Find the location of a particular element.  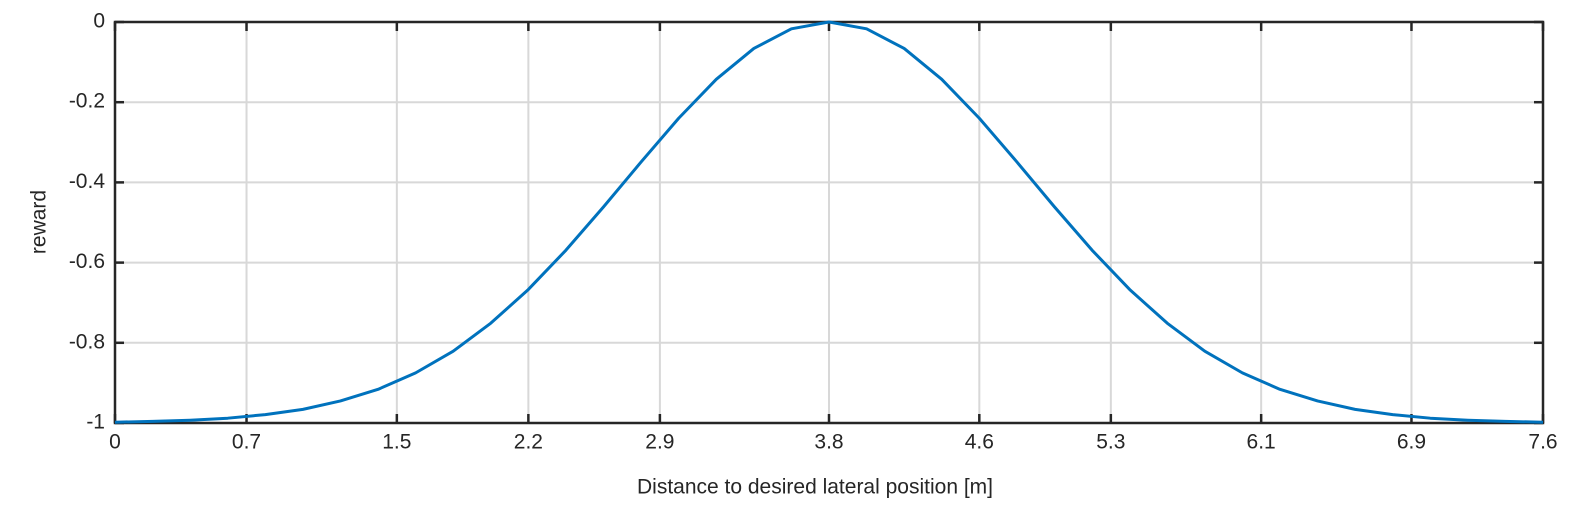

x-tick-label: 5.3 is located at coordinates (1110, 442).